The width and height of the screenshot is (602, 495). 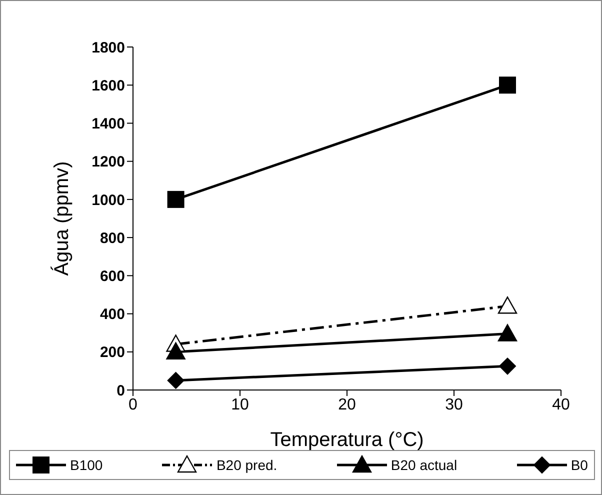 I want to click on y-tick-label: 200, so click(x=112, y=353).